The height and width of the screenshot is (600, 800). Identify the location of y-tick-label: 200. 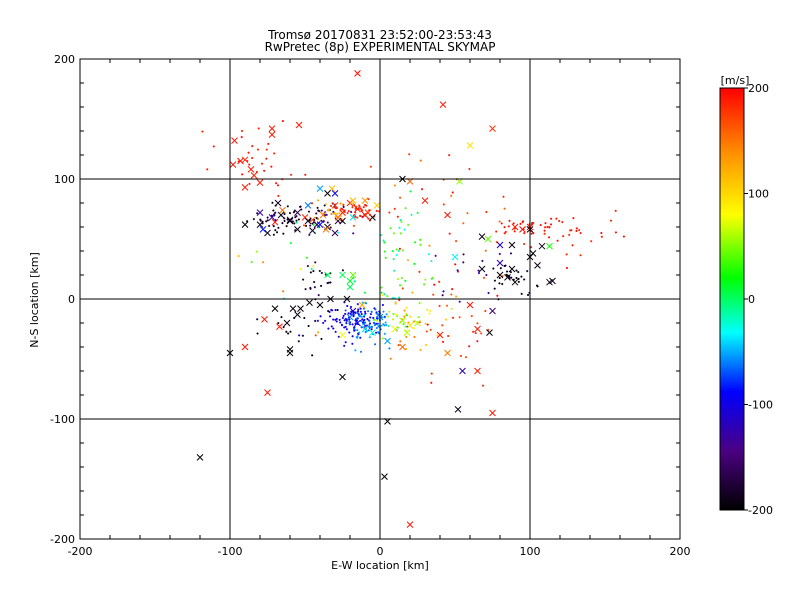
(64, 59).